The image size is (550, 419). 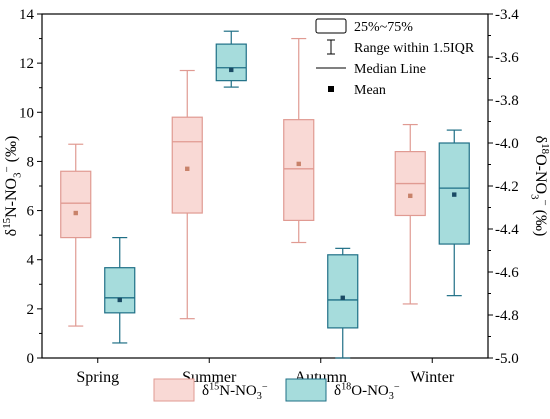 I want to click on x-tick-label: Spring, so click(x=97, y=377).